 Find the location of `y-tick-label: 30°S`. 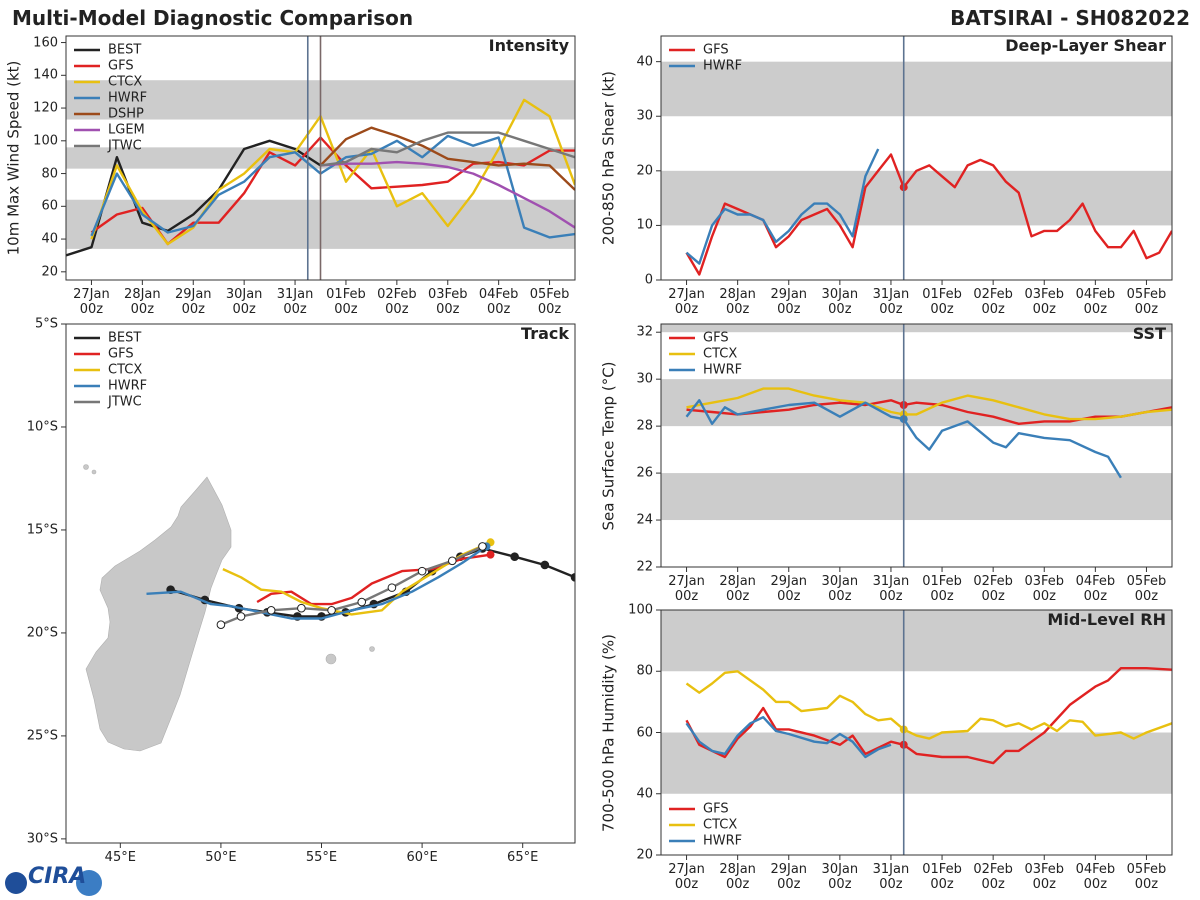

y-tick-label: 30°S is located at coordinates (42, 839).